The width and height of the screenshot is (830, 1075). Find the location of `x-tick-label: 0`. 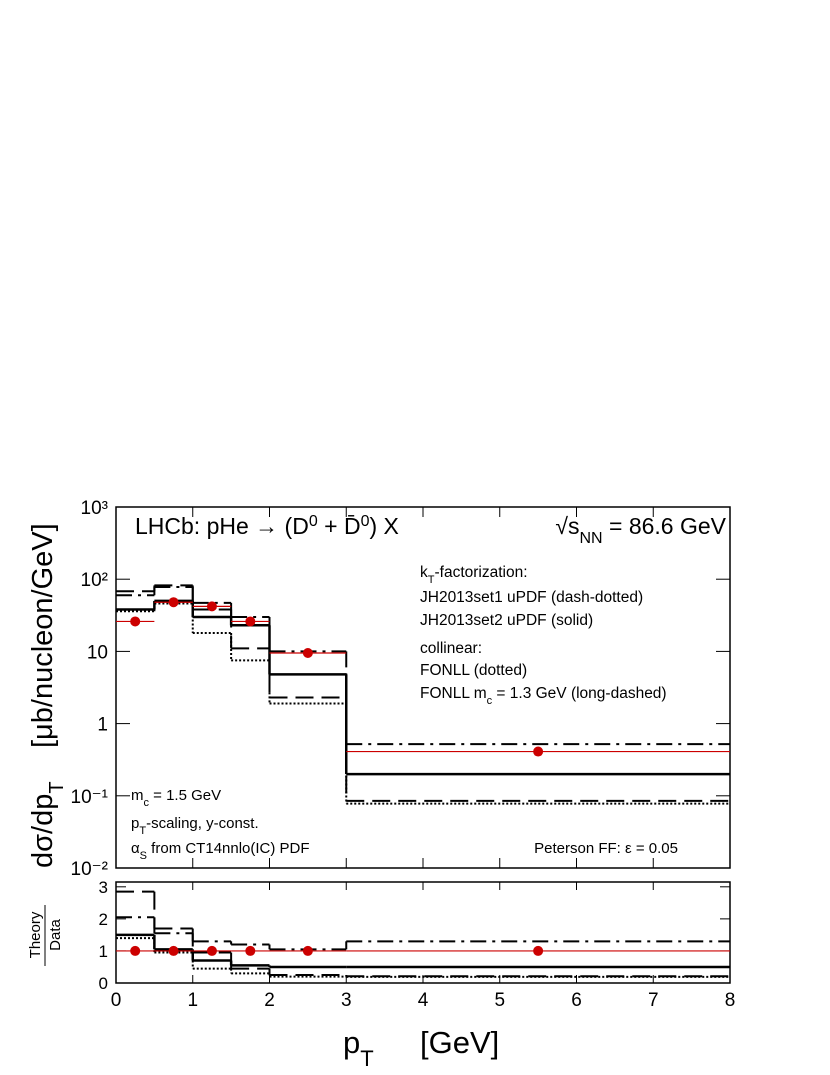

x-tick-label: 0 is located at coordinates (116, 1000).